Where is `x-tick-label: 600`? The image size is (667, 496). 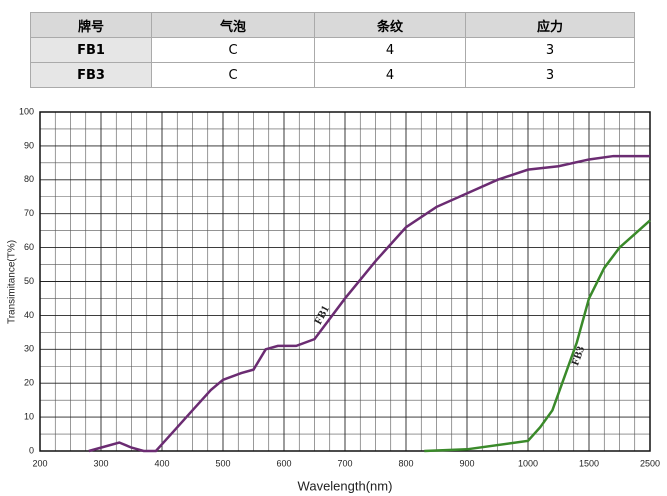
x-tick-label: 600 is located at coordinates (283, 463).